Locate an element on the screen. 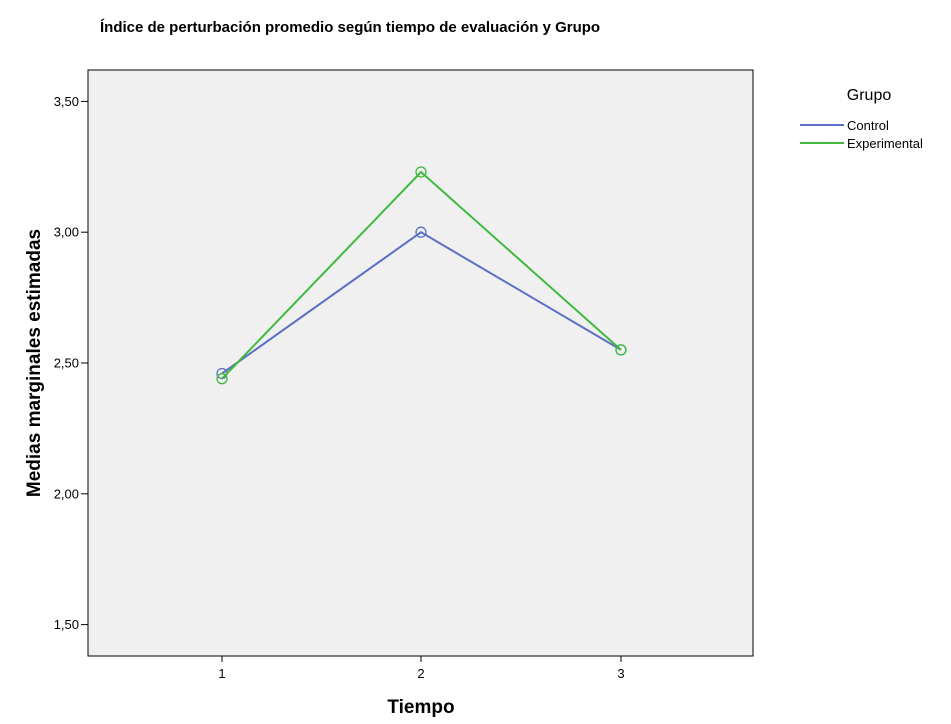  series-line-experimental is located at coordinates (421, 275).